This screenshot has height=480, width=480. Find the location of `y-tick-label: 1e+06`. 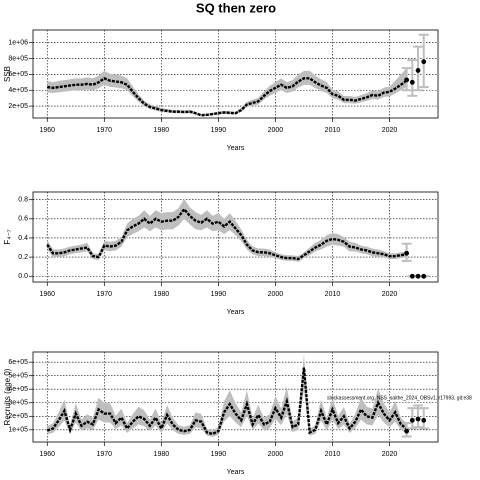

y-tick-label: 1e+06 is located at coordinates (18, 43).